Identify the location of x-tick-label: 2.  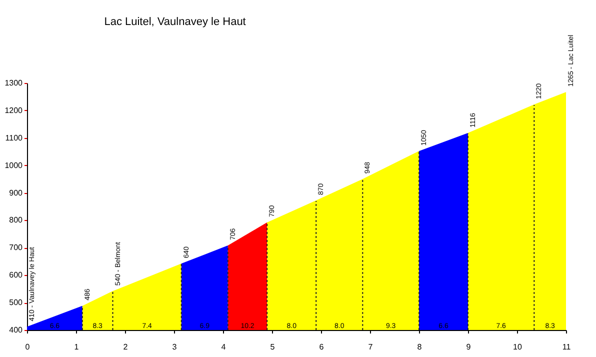
(125, 347).